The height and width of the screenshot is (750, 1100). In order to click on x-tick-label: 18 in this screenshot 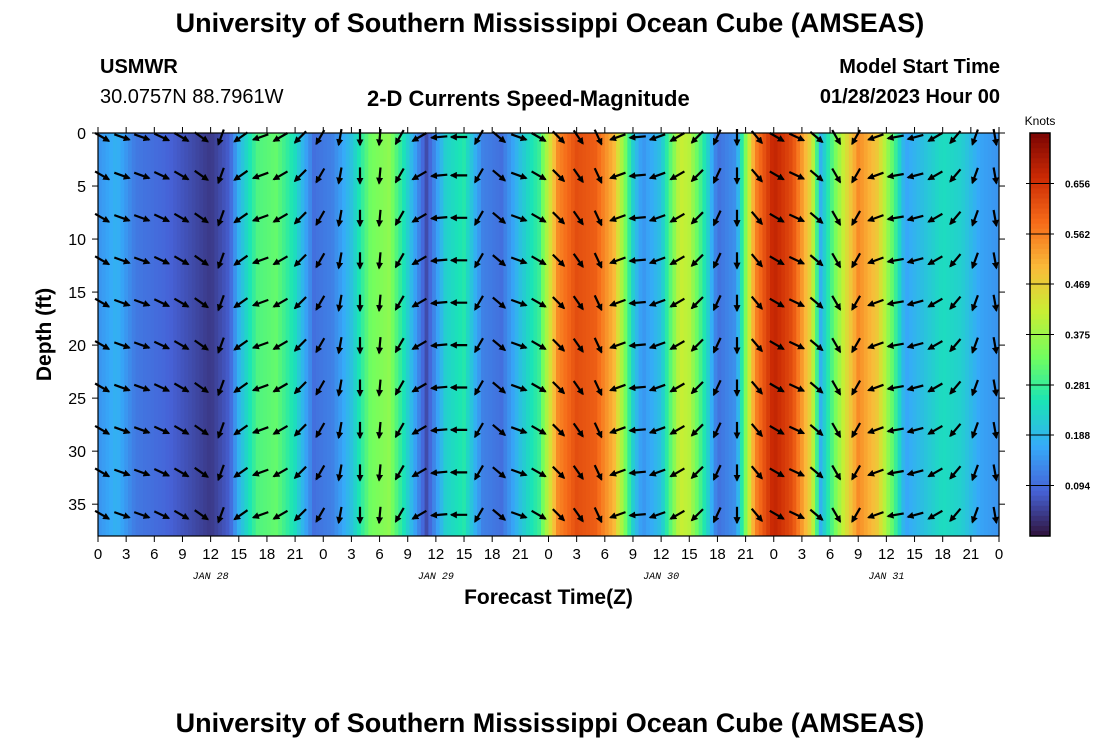, I will do `click(267, 554)`.